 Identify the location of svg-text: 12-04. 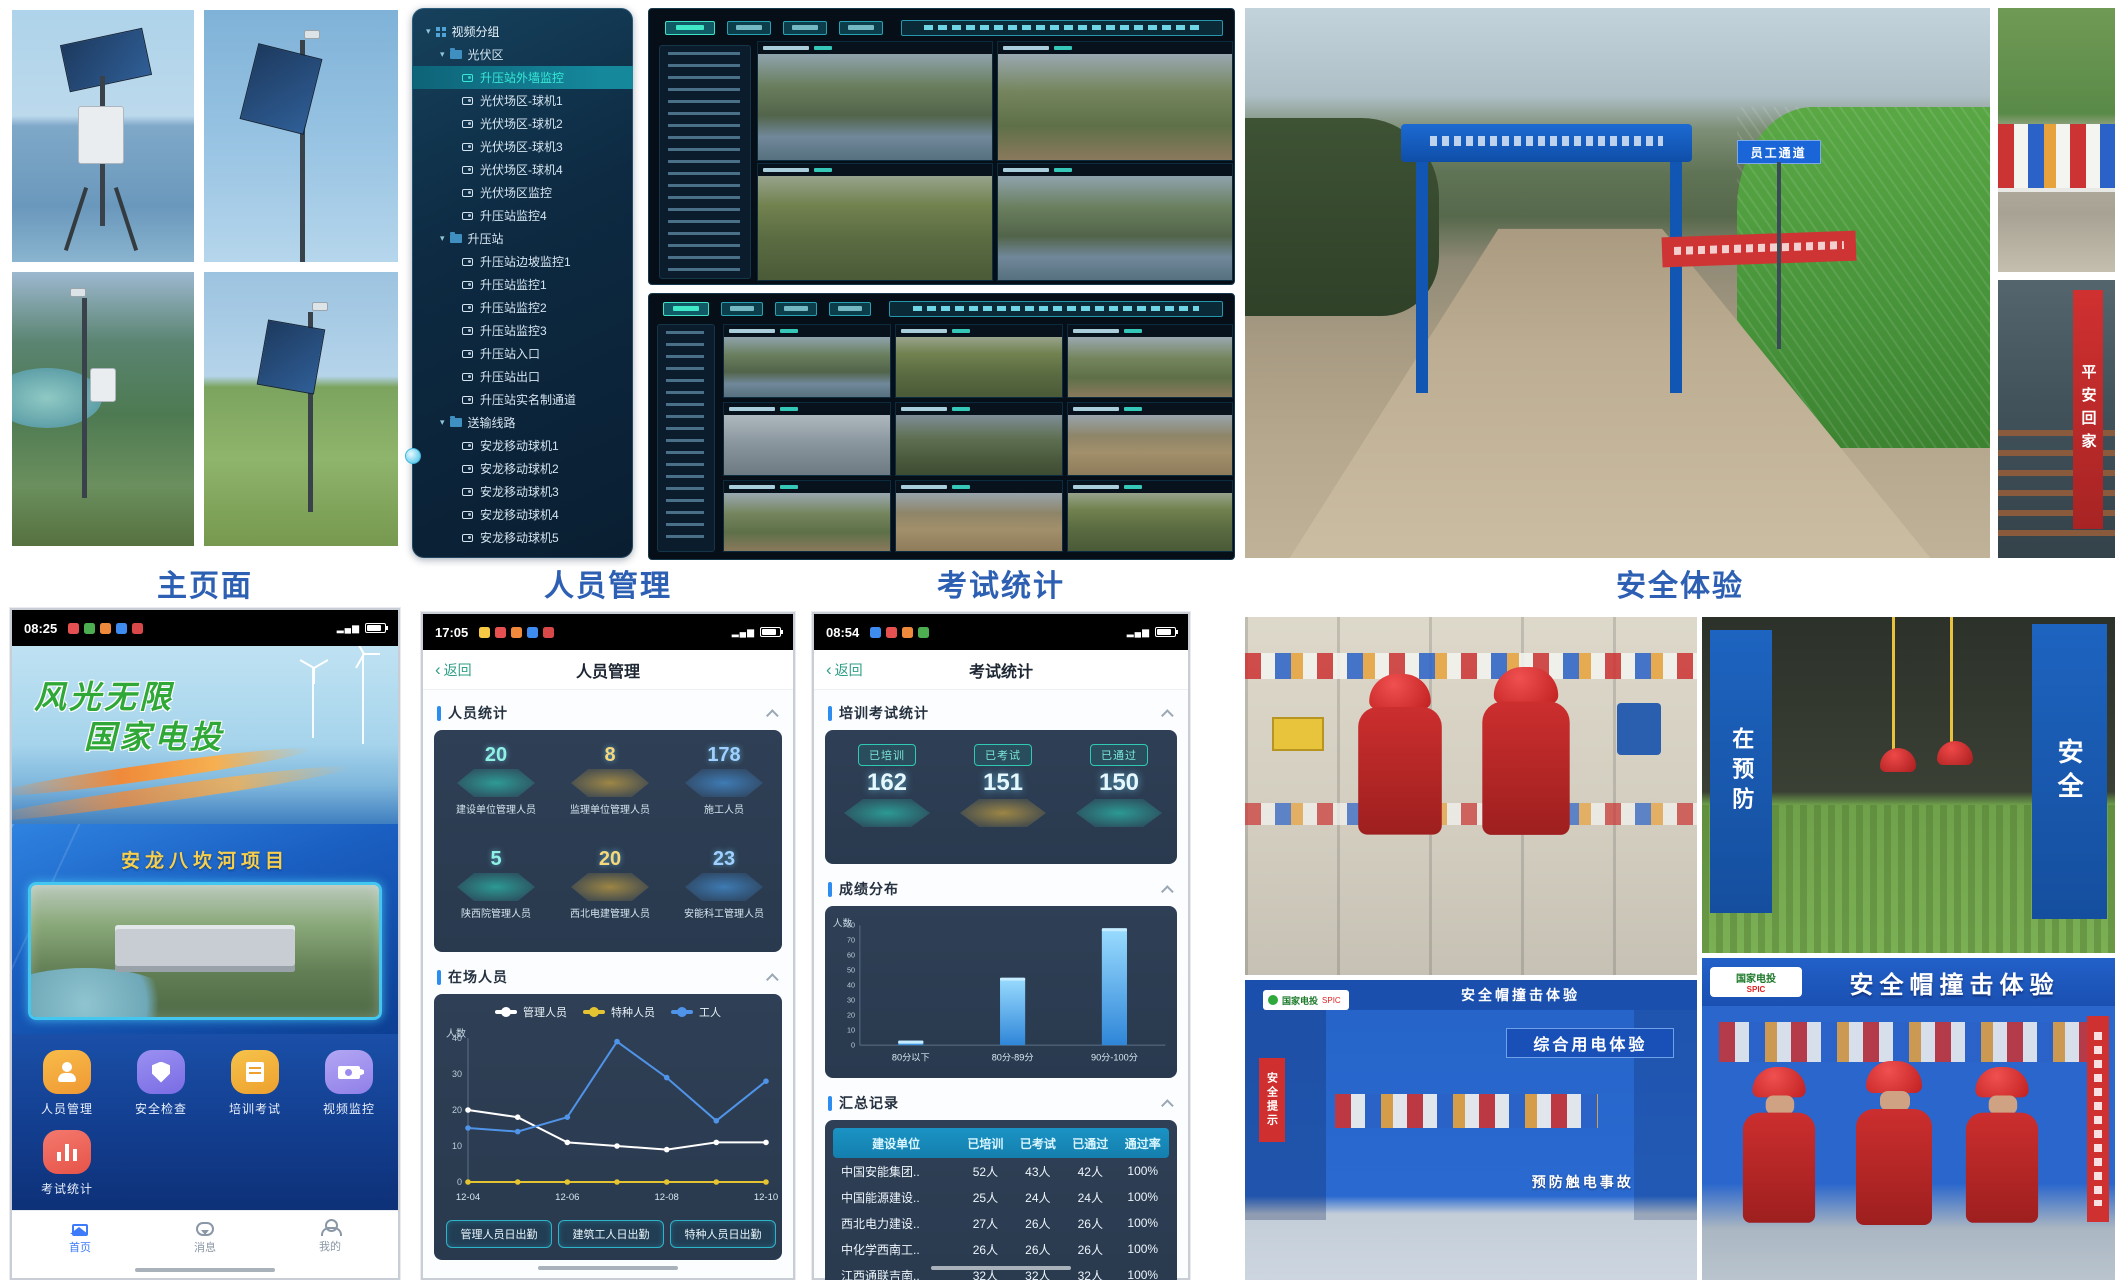
(468, 1197).